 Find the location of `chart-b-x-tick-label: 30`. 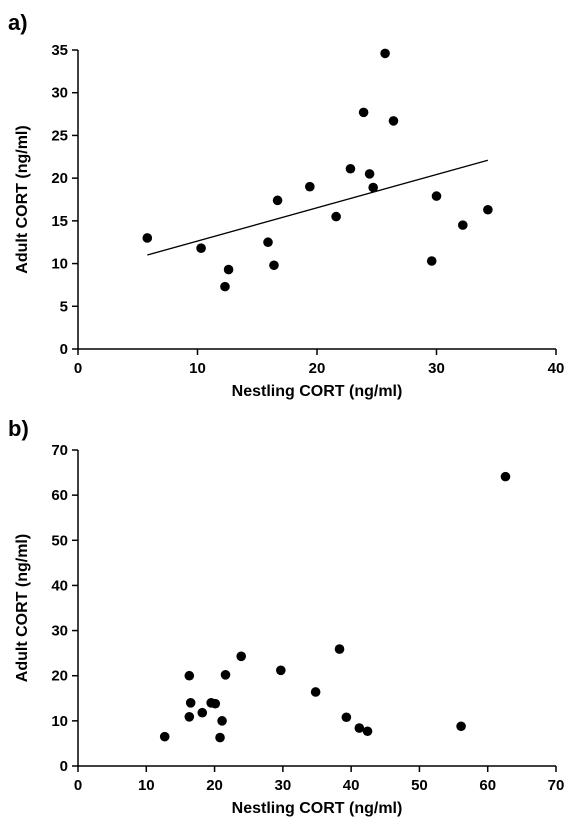

chart-b-x-tick-label: 30 is located at coordinates (283, 785).